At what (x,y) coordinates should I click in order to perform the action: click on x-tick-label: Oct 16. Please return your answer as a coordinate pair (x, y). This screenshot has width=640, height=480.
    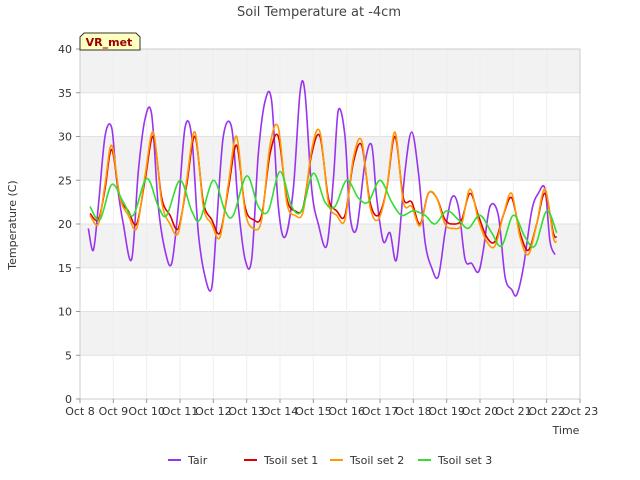
    Looking at the image, I should click on (346, 411).